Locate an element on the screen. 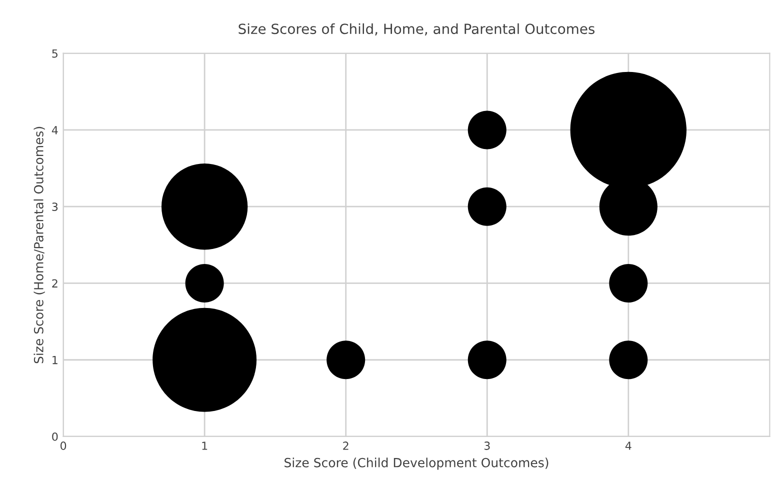  y-tick-label: 3 is located at coordinates (55, 206).